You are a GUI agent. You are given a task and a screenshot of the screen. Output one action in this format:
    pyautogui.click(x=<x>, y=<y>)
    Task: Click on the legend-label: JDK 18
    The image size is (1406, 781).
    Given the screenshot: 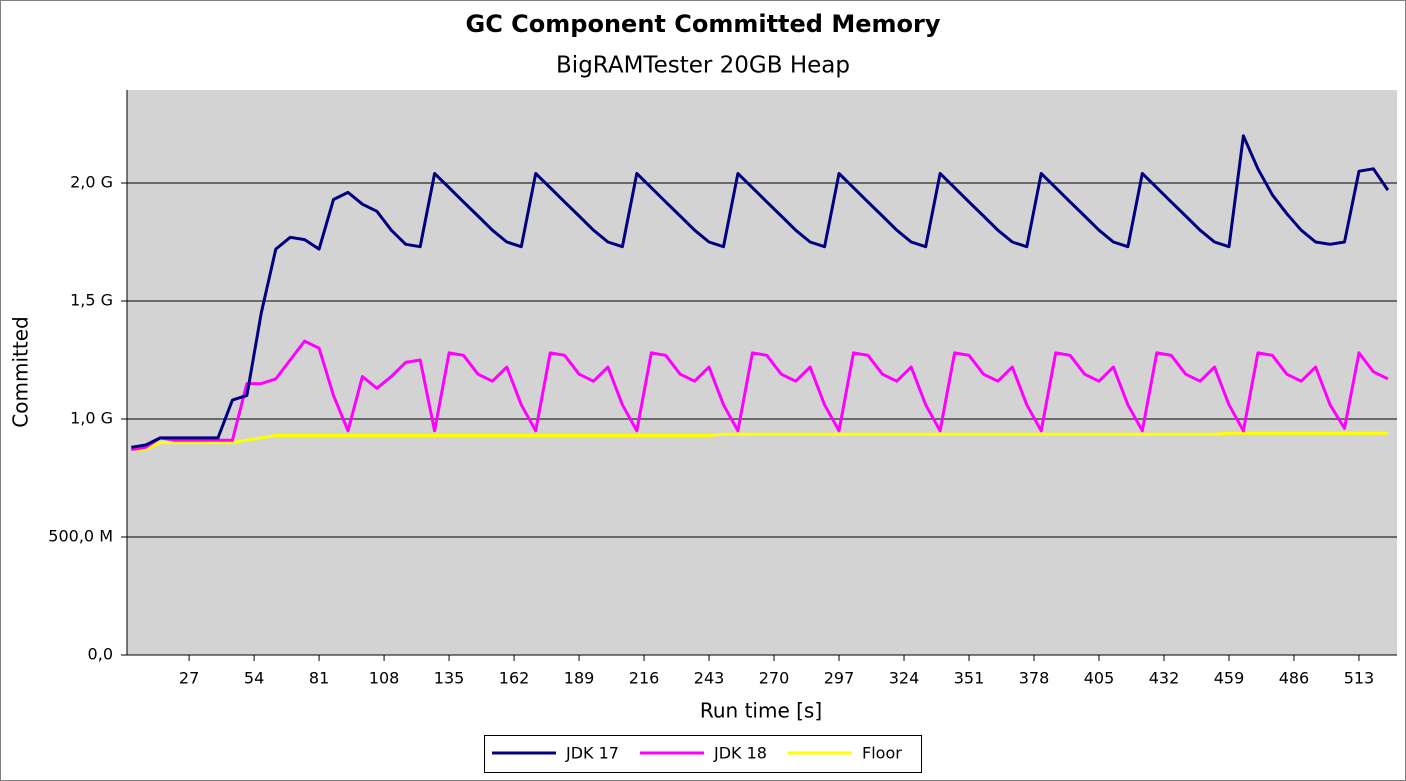 What is the action you would take?
    pyautogui.click(x=740, y=753)
    